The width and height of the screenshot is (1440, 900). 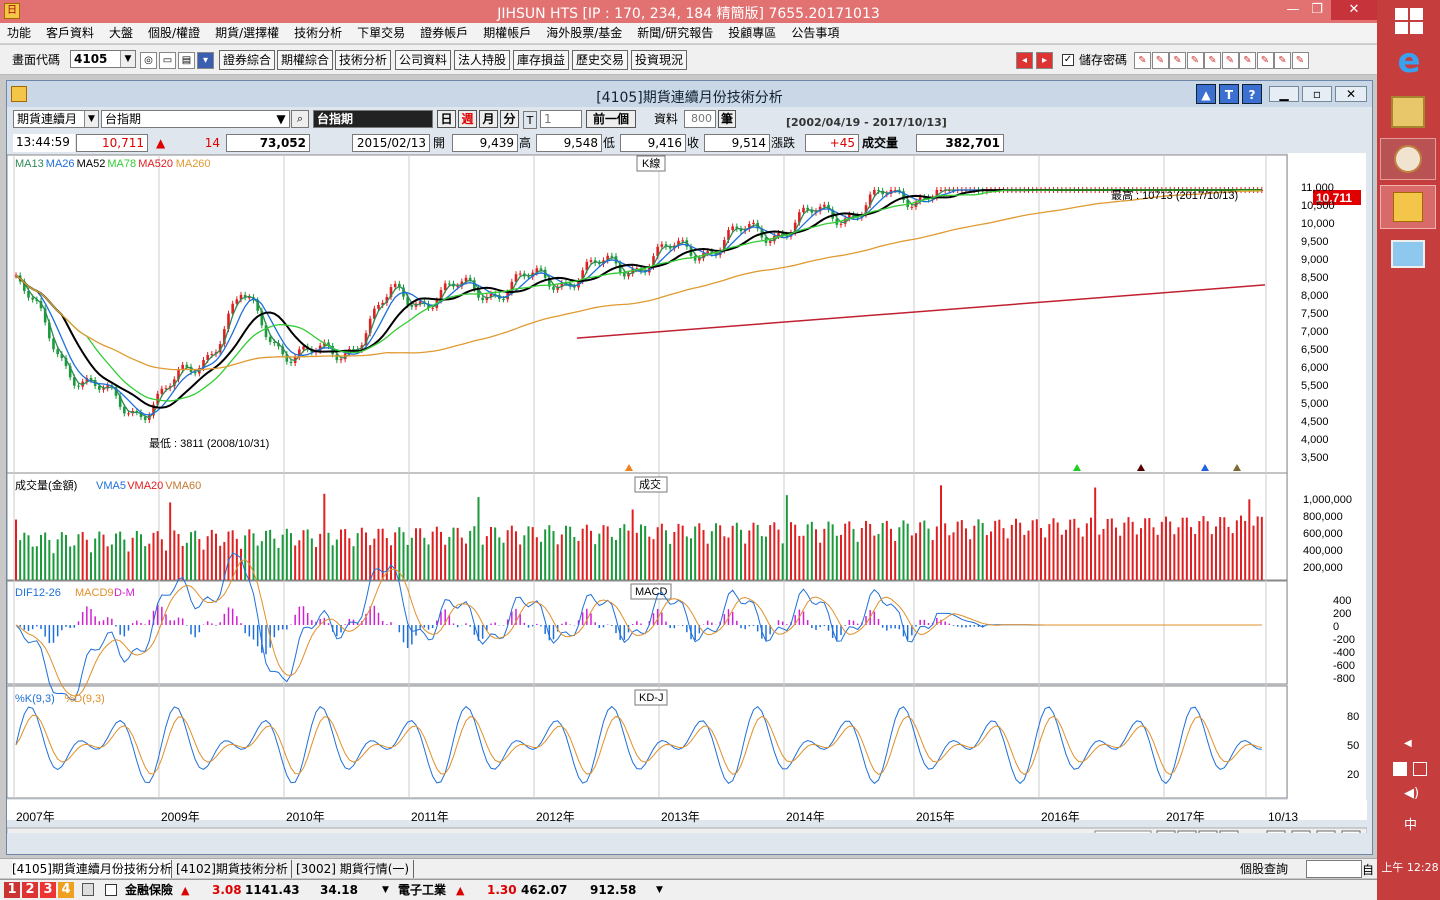 I want to click on inner-close-button: ✕, so click(x=1351, y=94).